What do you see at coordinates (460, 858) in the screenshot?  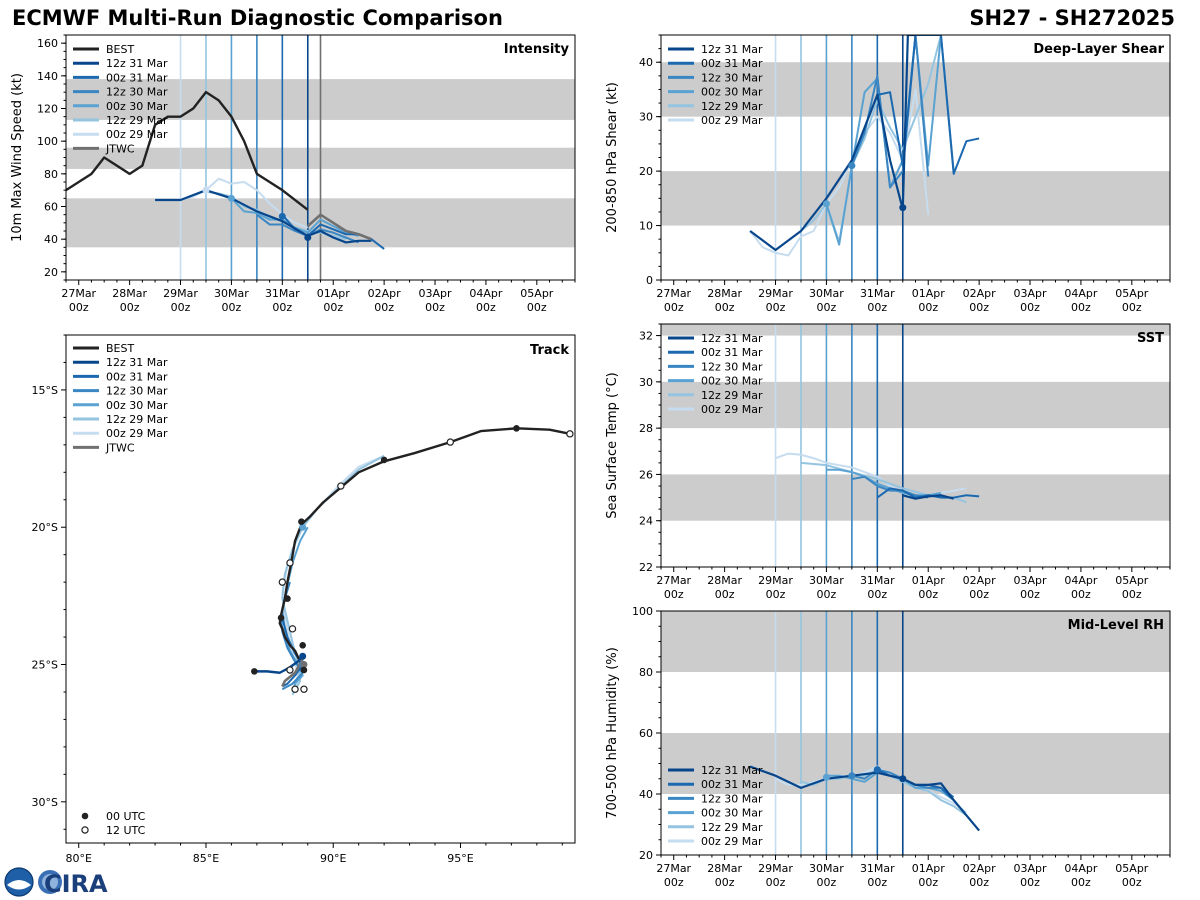 I see `x-tick-label: 95°E` at bounding box center [460, 858].